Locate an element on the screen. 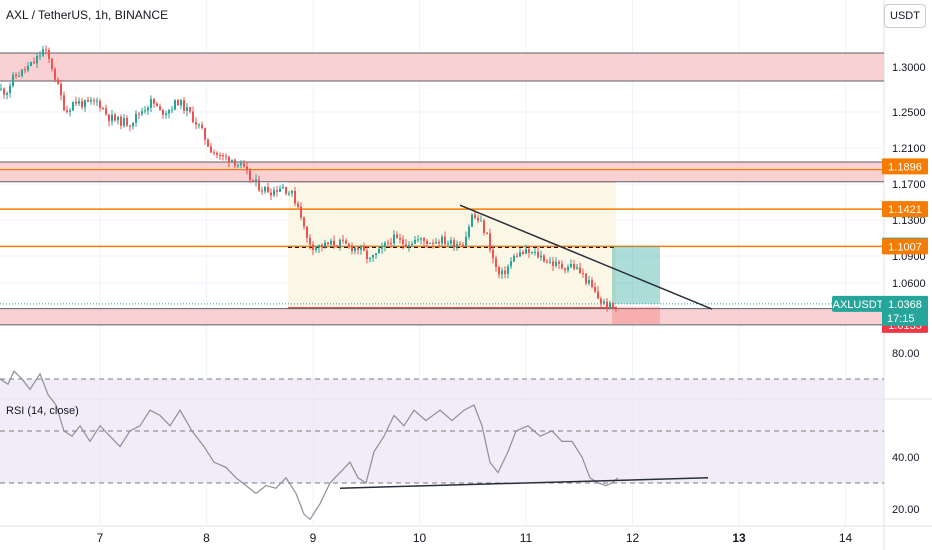 The height and width of the screenshot is (550, 932). time-tick-label: 13 is located at coordinates (739, 538).